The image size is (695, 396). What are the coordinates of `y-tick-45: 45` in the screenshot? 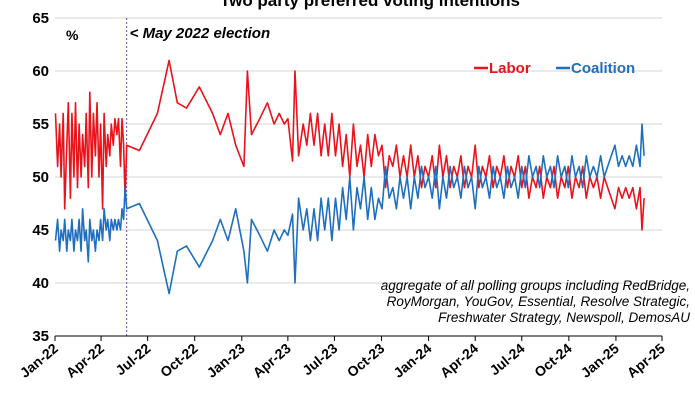 It's located at (40, 230).